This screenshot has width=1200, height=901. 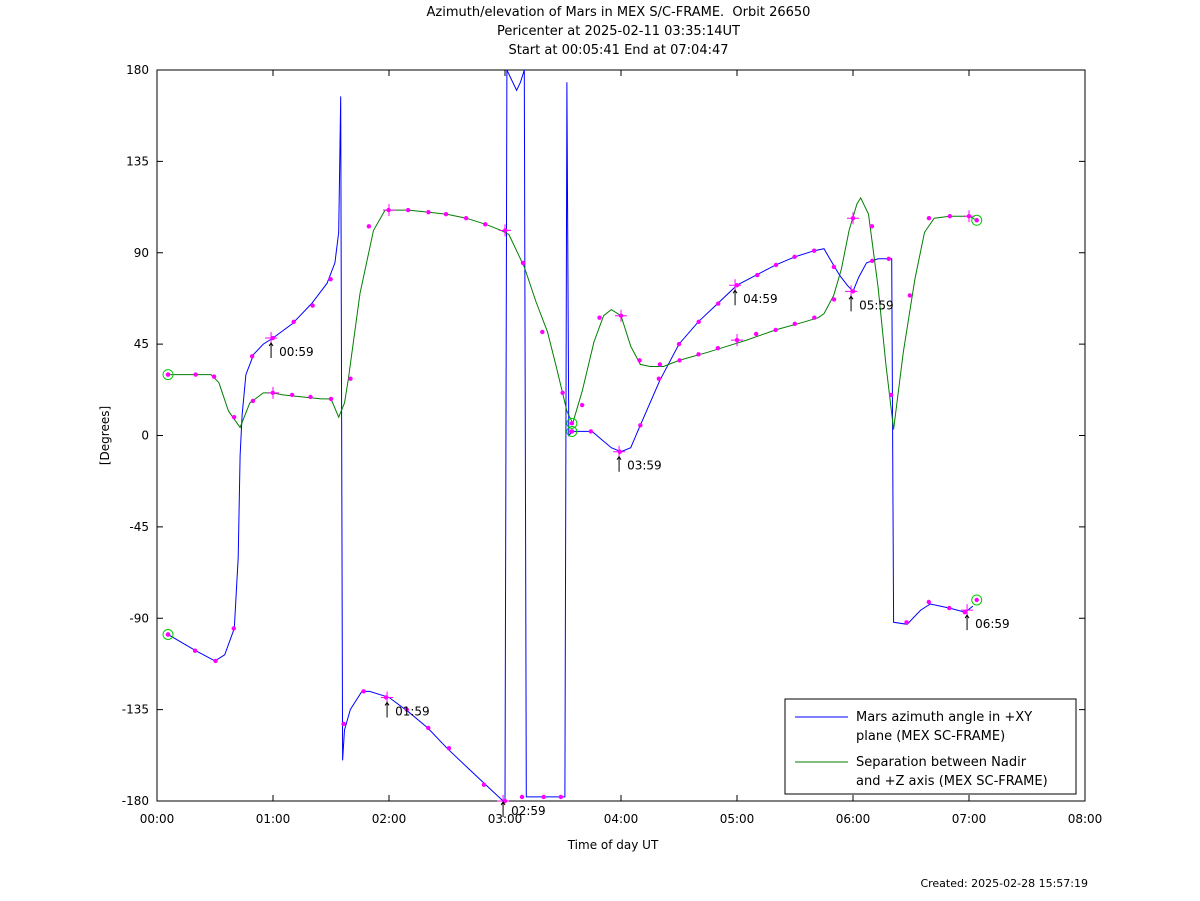 I want to click on y-tick-label: -180, so click(x=135, y=801).